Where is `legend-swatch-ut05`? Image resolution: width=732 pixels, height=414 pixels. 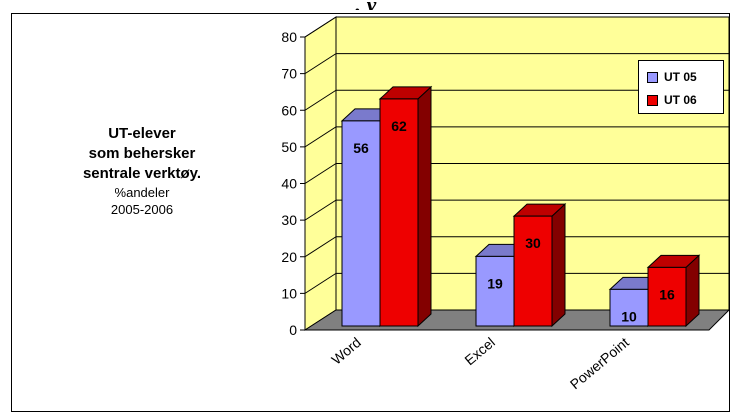
legend-swatch-ut05 is located at coordinates (652, 77).